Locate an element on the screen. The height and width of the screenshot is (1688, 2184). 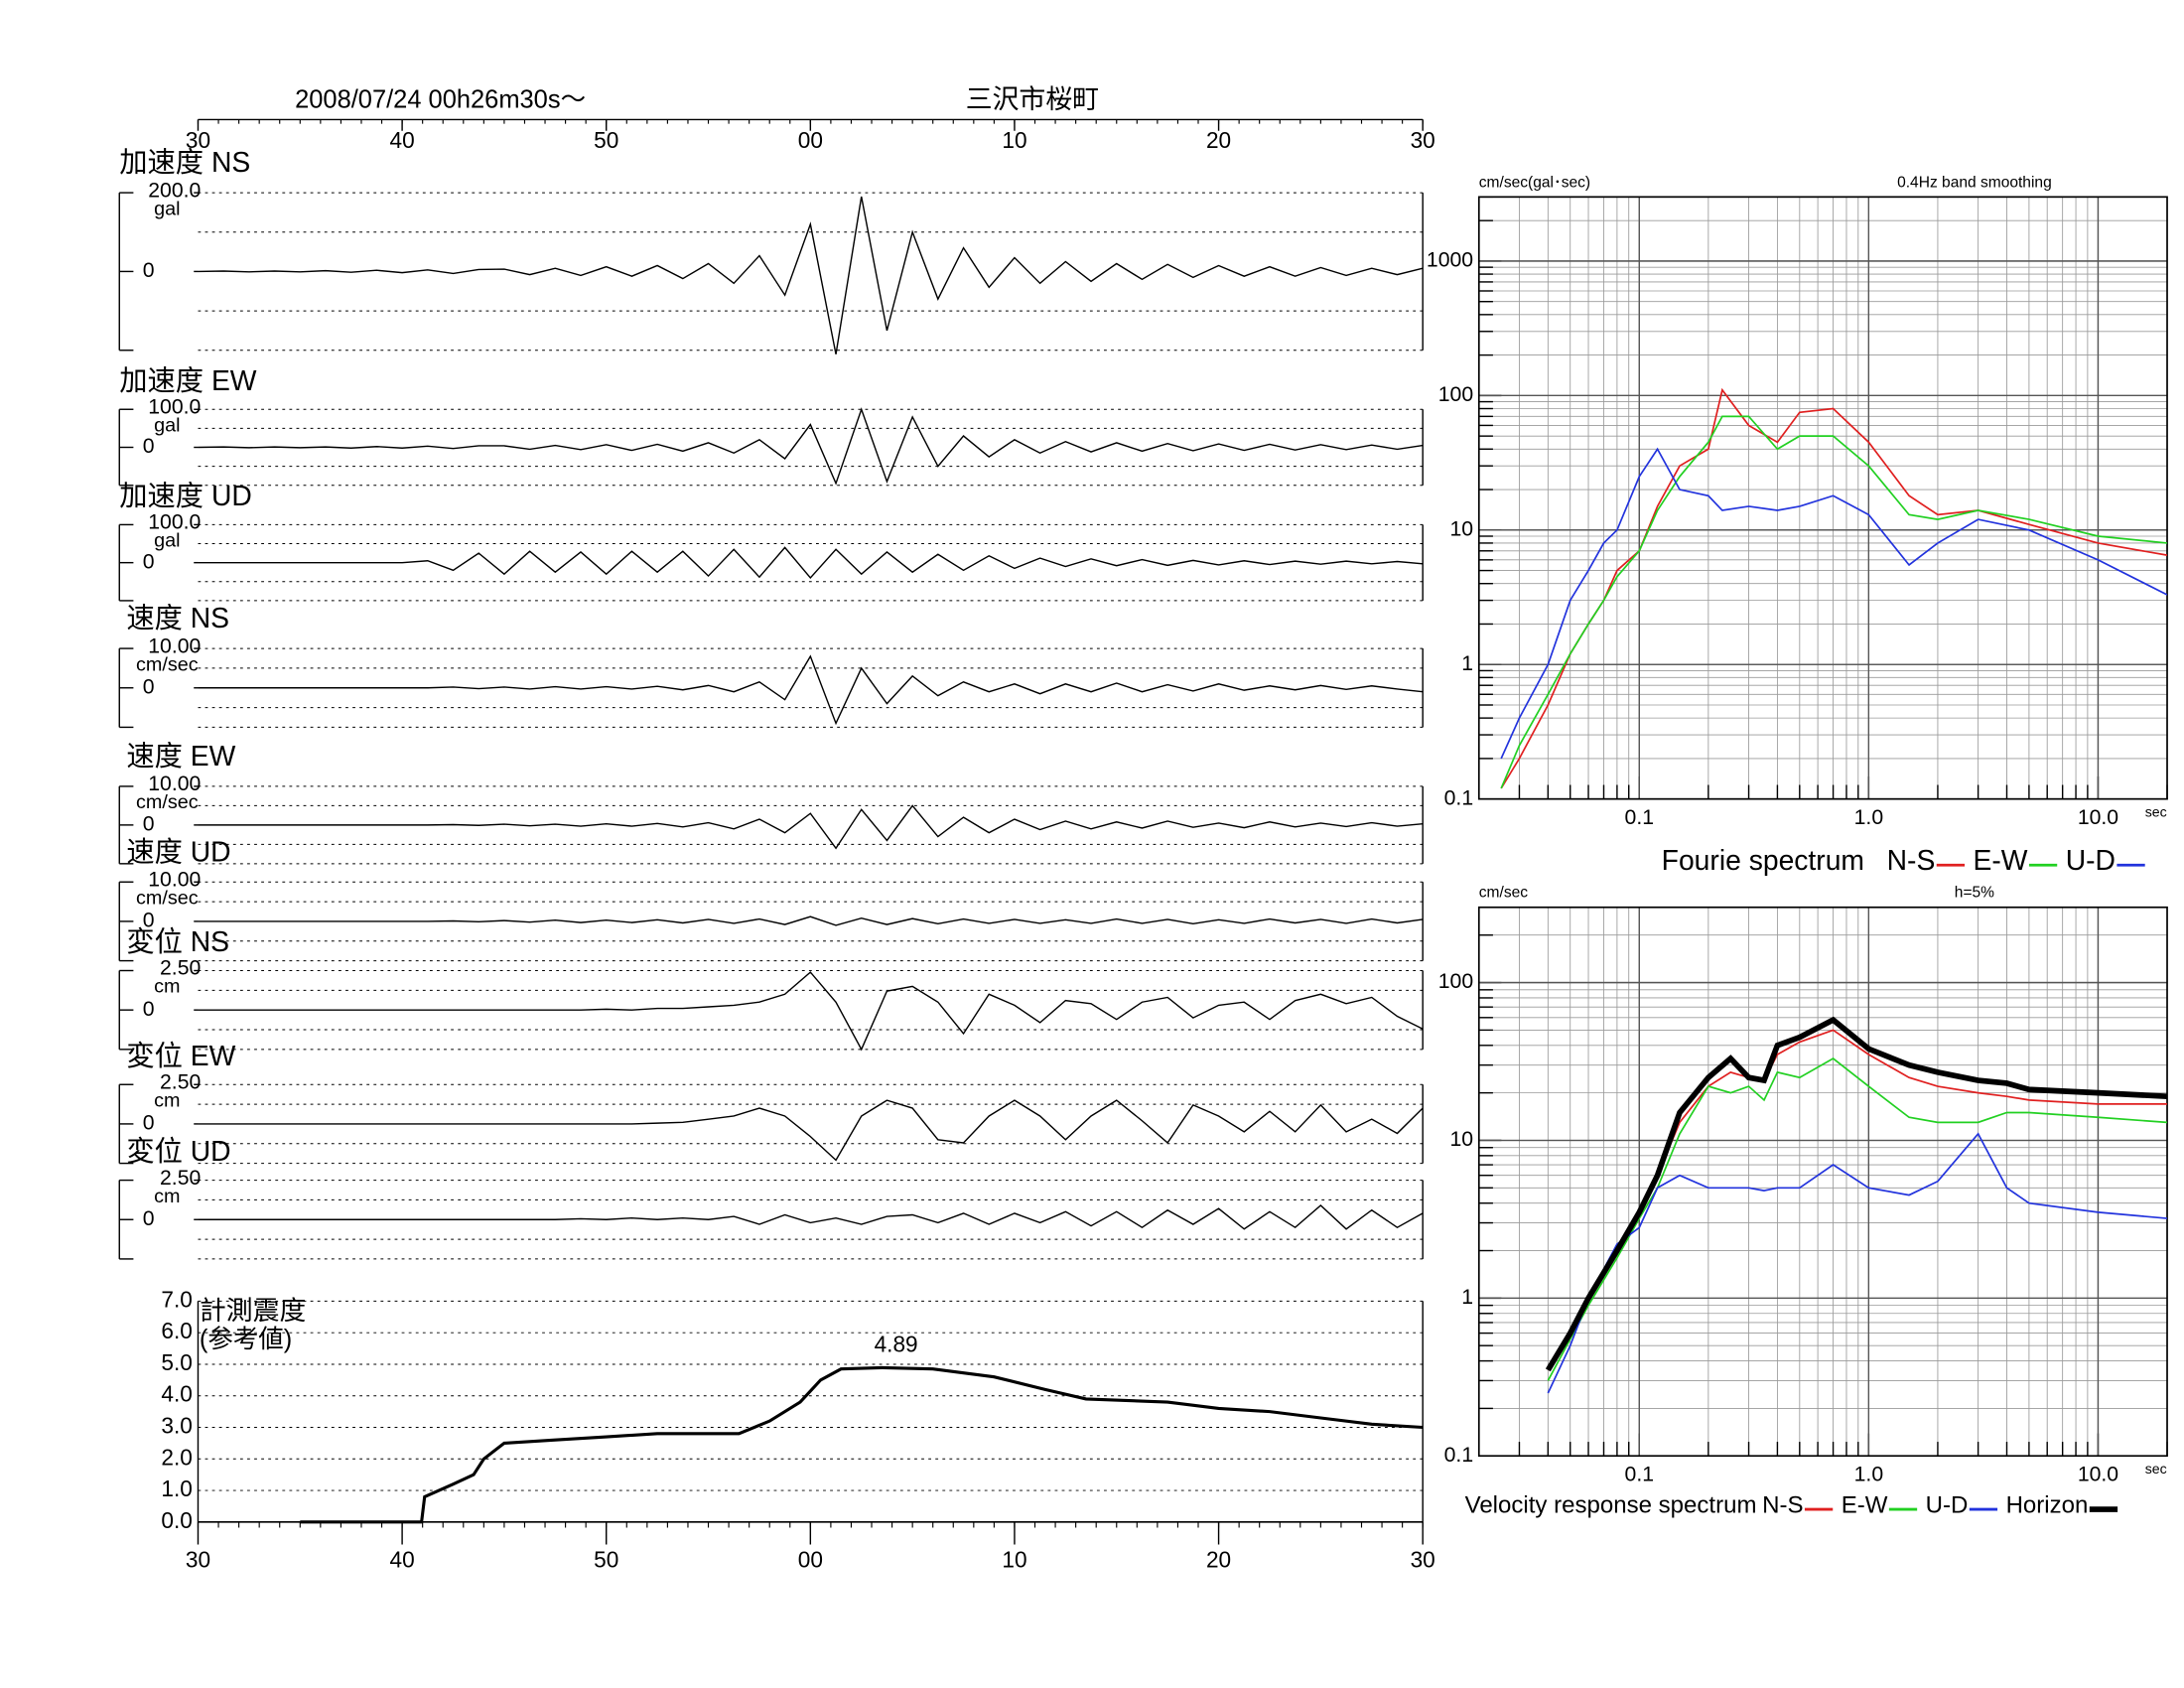
panel-title: 速度 NS is located at coordinates (177, 617).